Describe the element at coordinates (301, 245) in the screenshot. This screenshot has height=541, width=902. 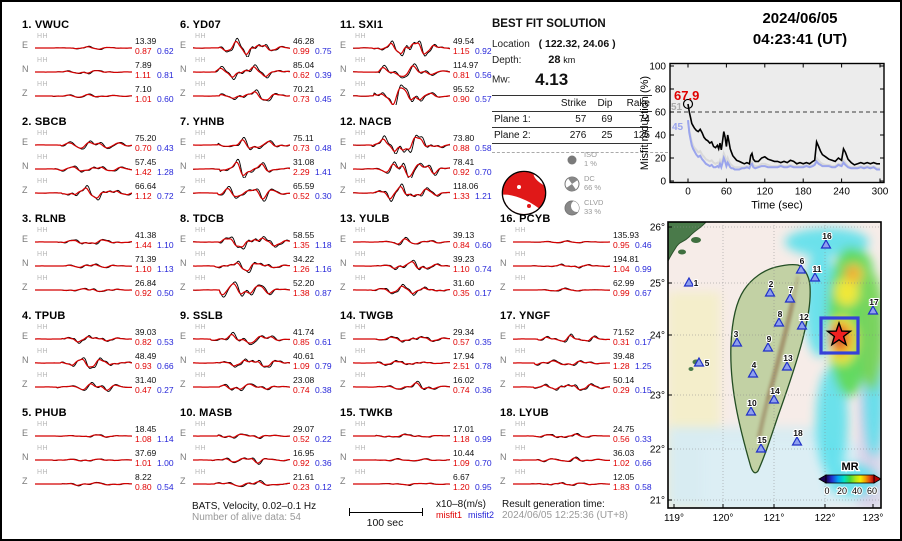
I see `misfit1-value: 1.35` at that location.